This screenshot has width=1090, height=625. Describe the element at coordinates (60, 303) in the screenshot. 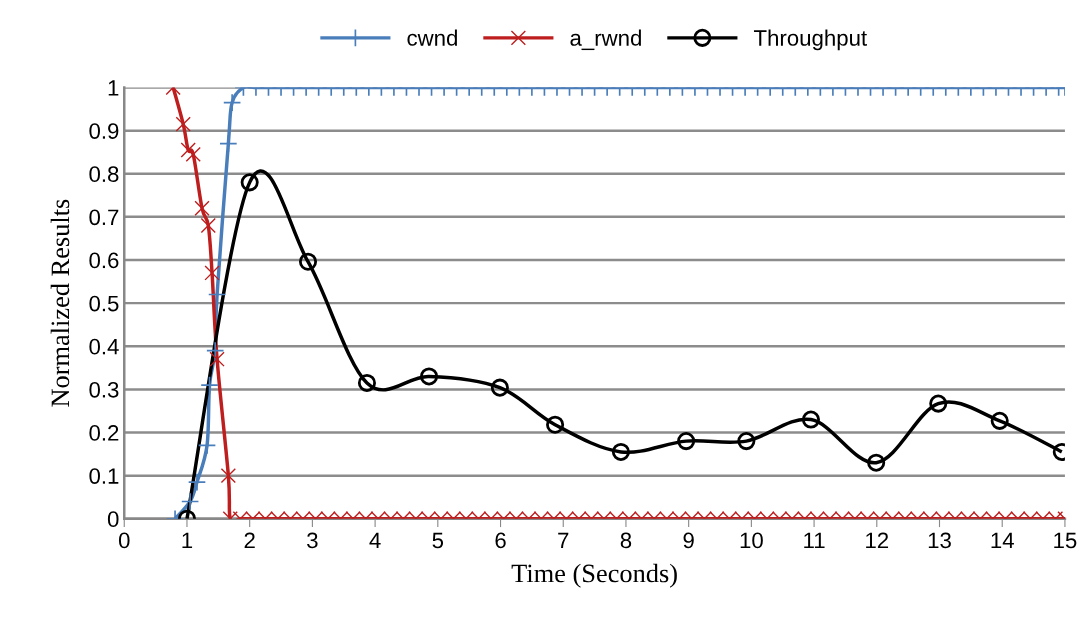

I see `y-axis-title: Normalized Results` at that location.